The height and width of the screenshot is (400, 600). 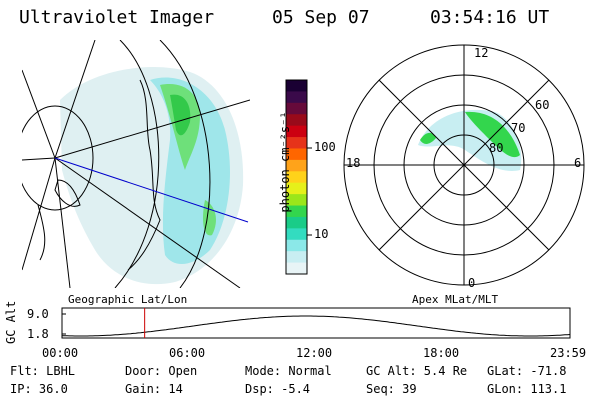 I want to click on alt-xtick-2: 12:00, so click(x=314, y=353).